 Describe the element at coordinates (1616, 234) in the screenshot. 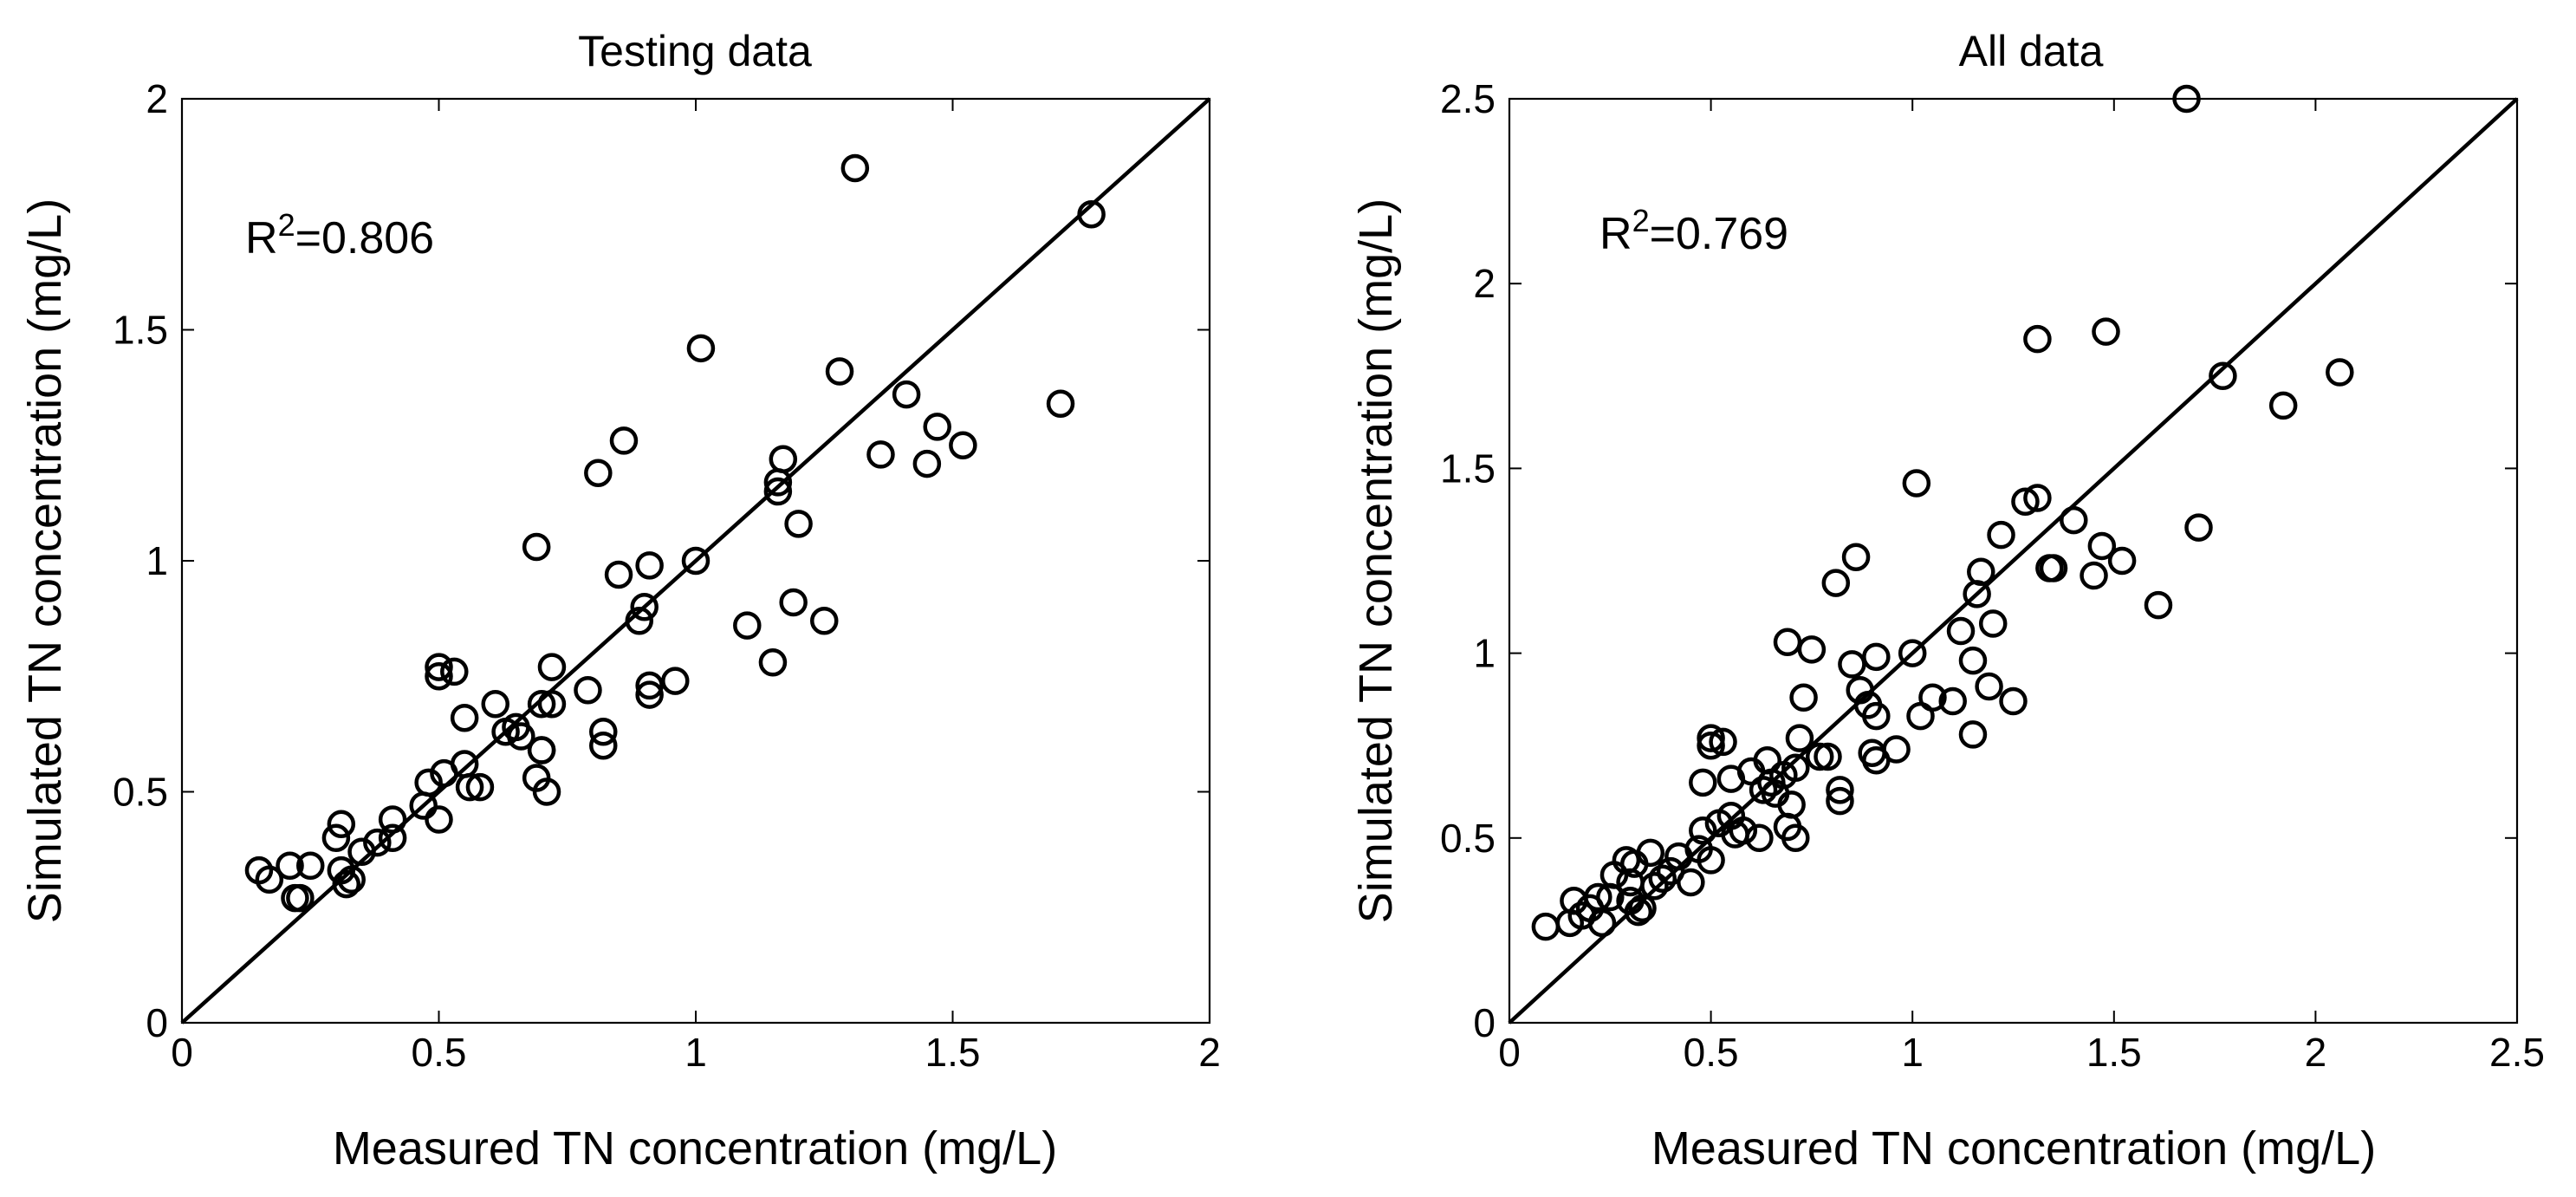

I see `r-squared-label: R` at that location.